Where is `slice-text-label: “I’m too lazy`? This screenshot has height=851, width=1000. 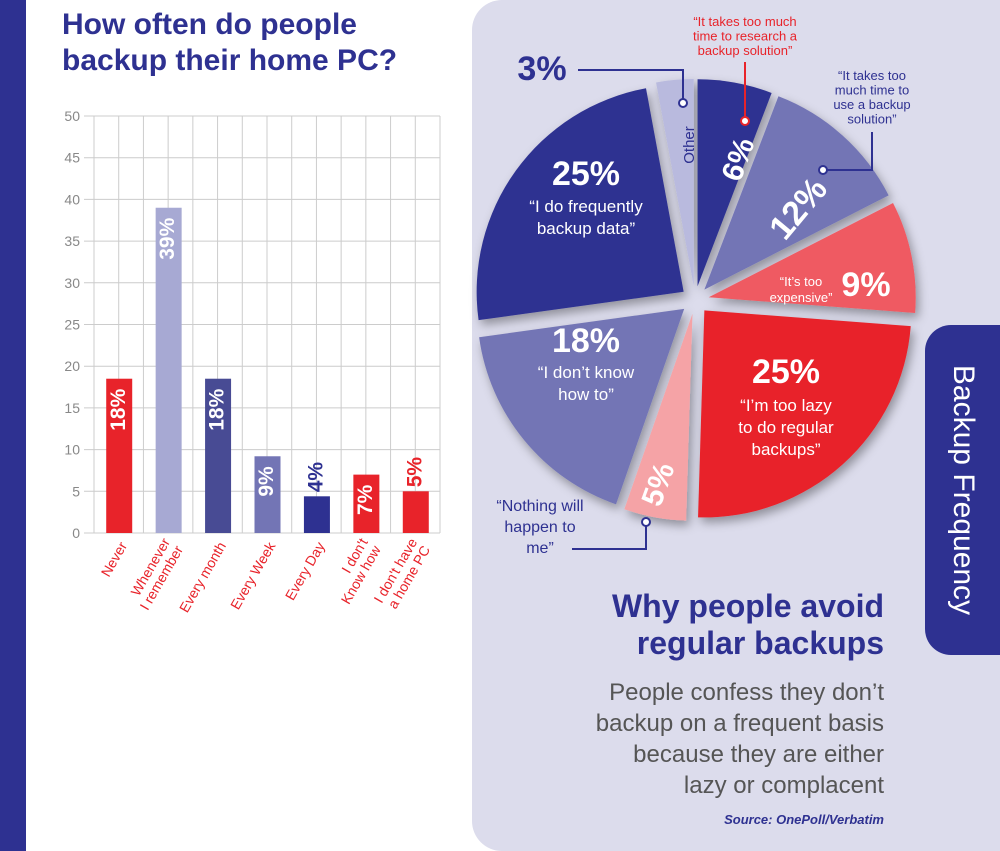
slice-text-label: “I’m too lazy is located at coordinates (786, 405).